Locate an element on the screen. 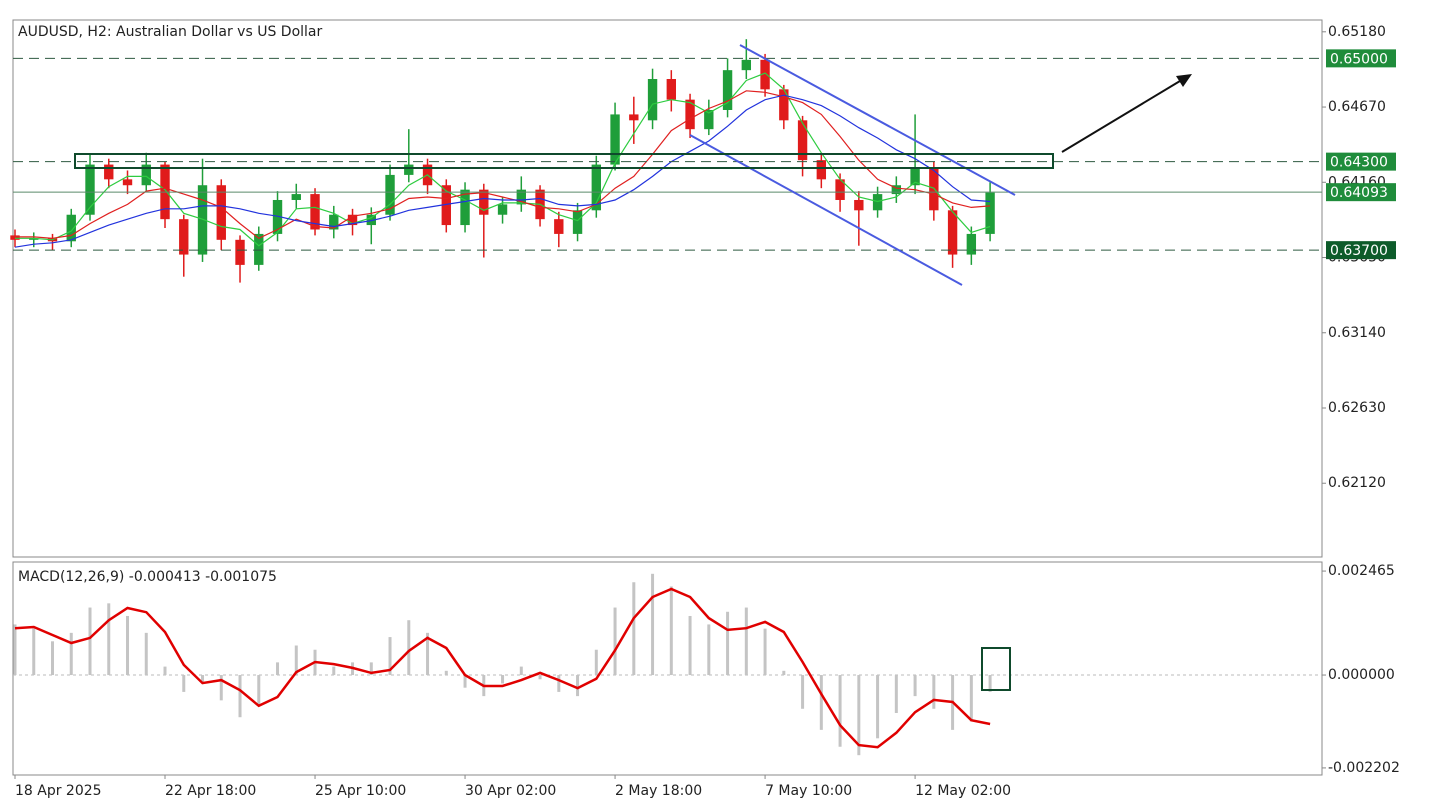 This screenshot has width=1434, height=807. y-tick-label: 0.62630 is located at coordinates (1357, 408).